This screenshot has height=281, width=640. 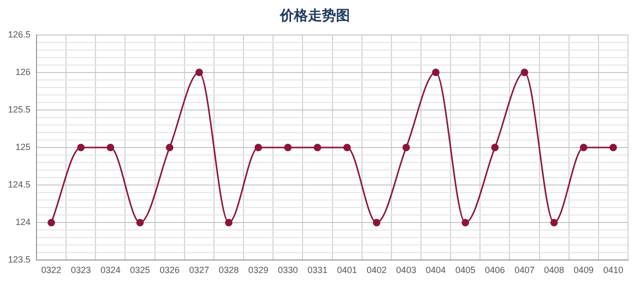 I want to click on y-tick-label: 126.5, so click(x=19, y=34).